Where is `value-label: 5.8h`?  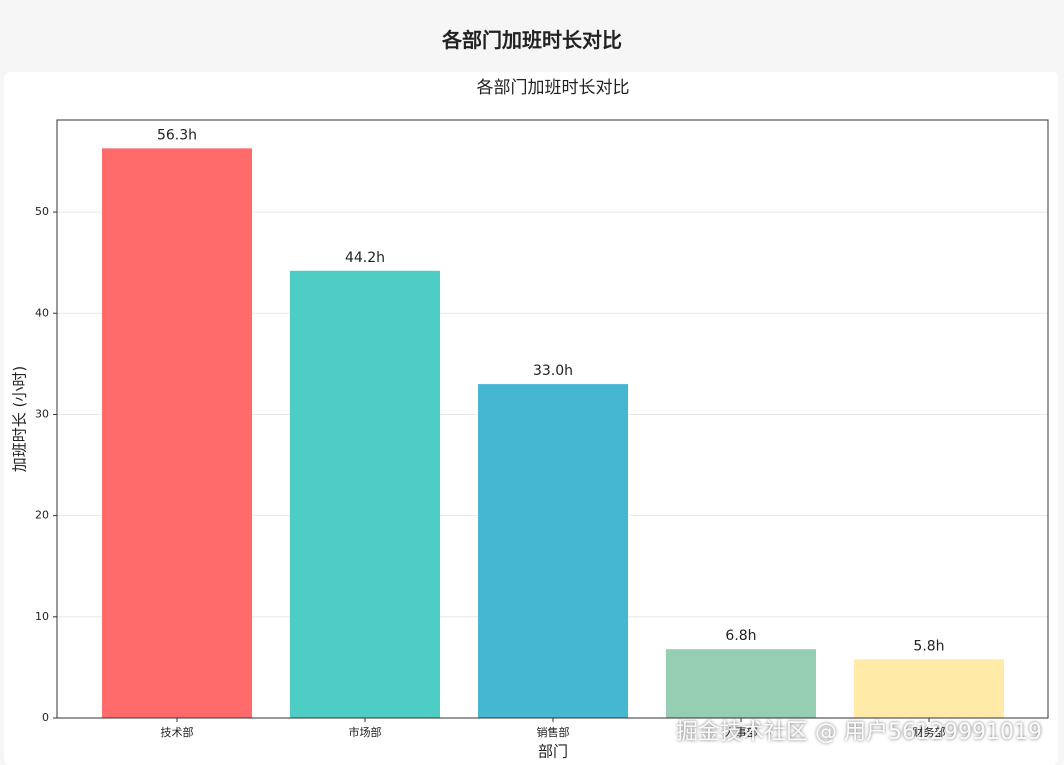
value-label: 5.8h is located at coordinates (928, 646).